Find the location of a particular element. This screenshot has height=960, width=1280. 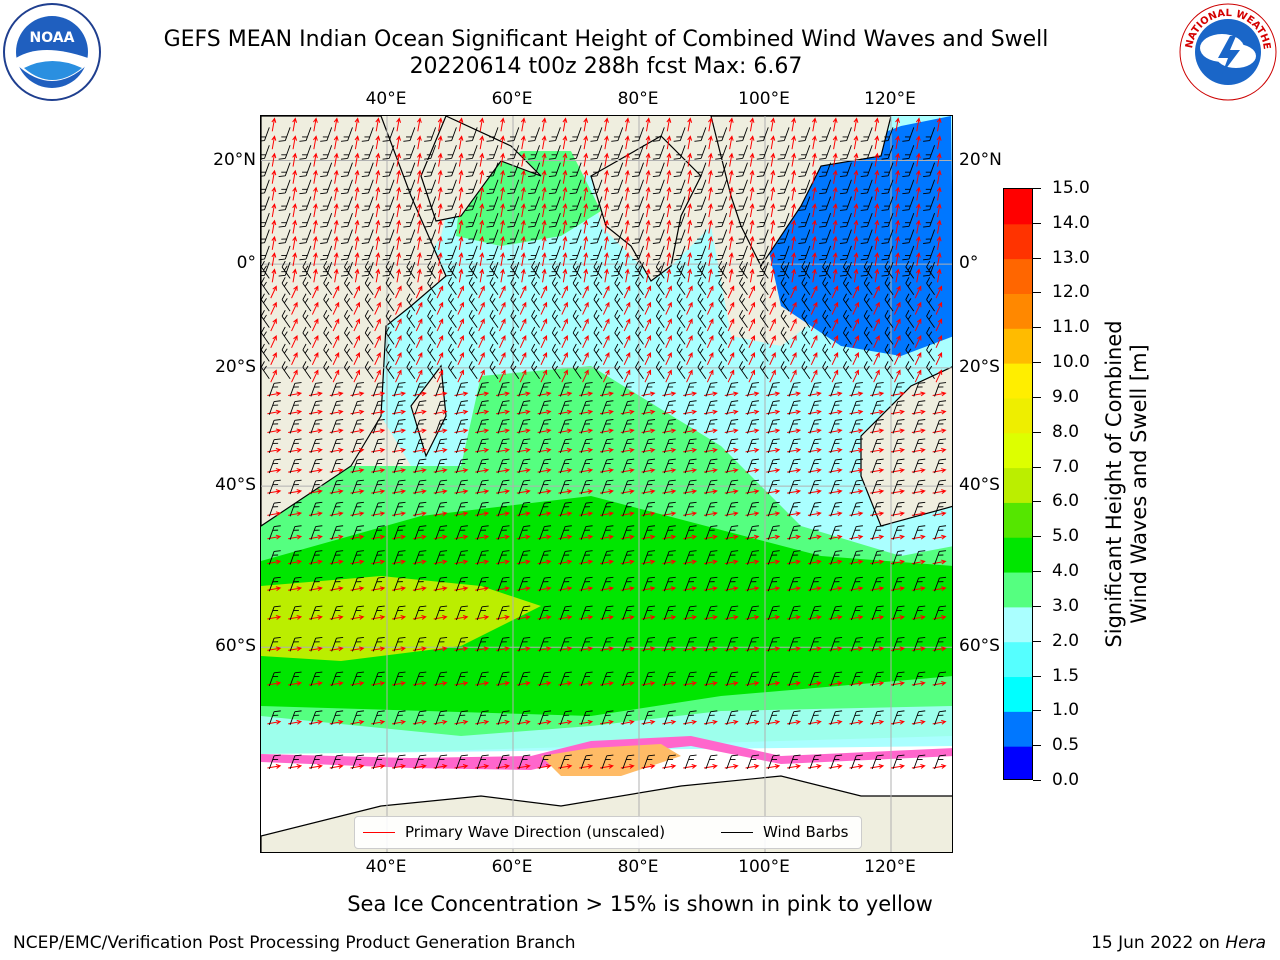

colorbar-tickmark is located at coordinates (1037, 223).